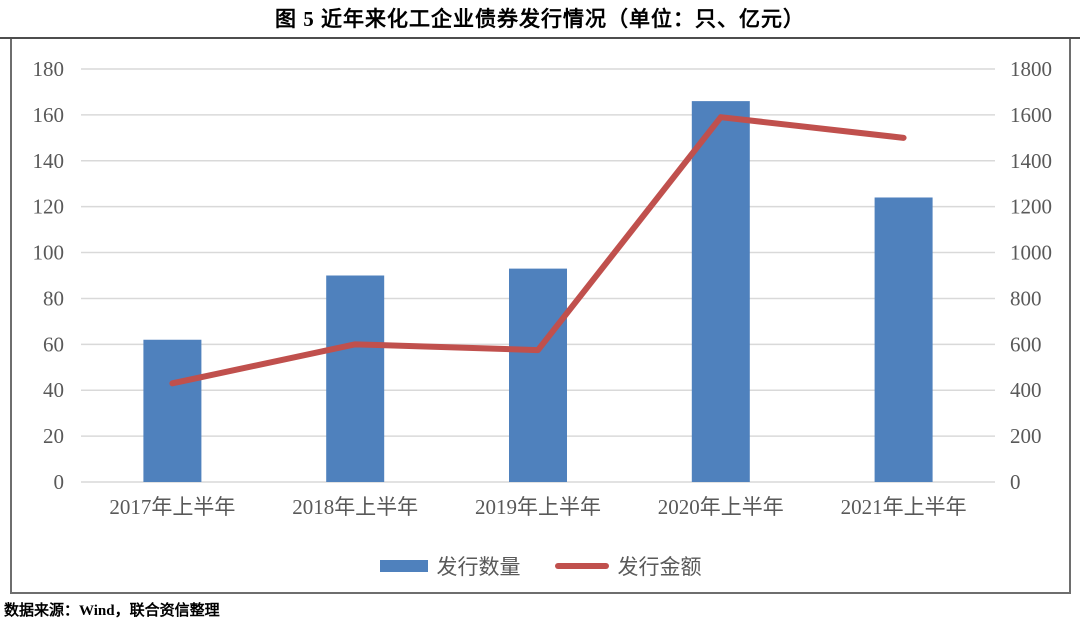  I want to click on legend-item-bar-series: 发行数量, so click(450, 566).